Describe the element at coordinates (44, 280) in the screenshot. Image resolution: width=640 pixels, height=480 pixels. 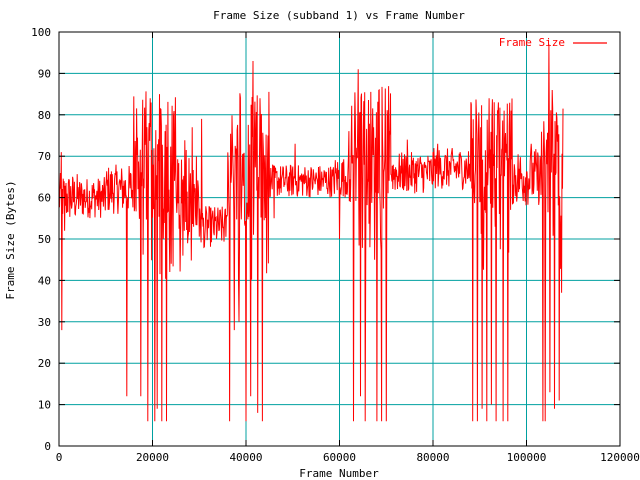
I see `y-tick-label: 40` at that location.